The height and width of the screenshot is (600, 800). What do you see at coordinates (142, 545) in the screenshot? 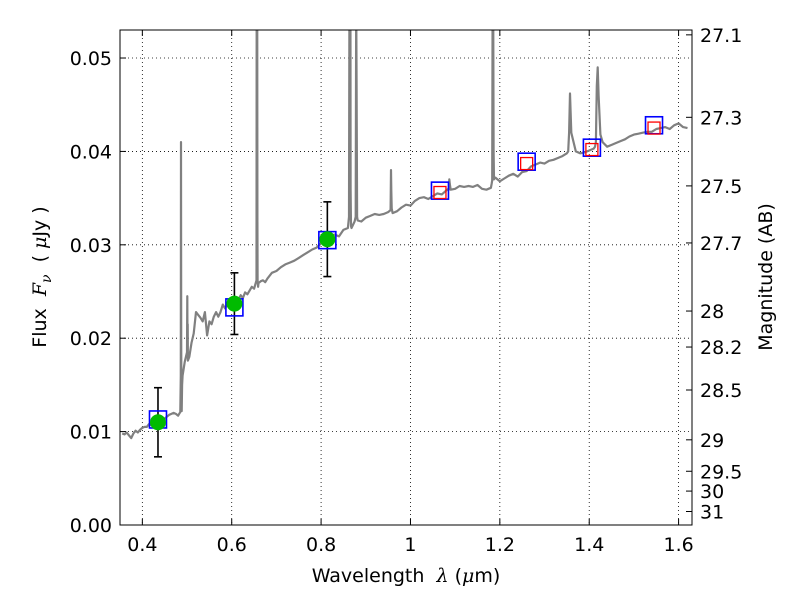
I see `x-tick-label: 0.4` at bounding box center [142, 545].